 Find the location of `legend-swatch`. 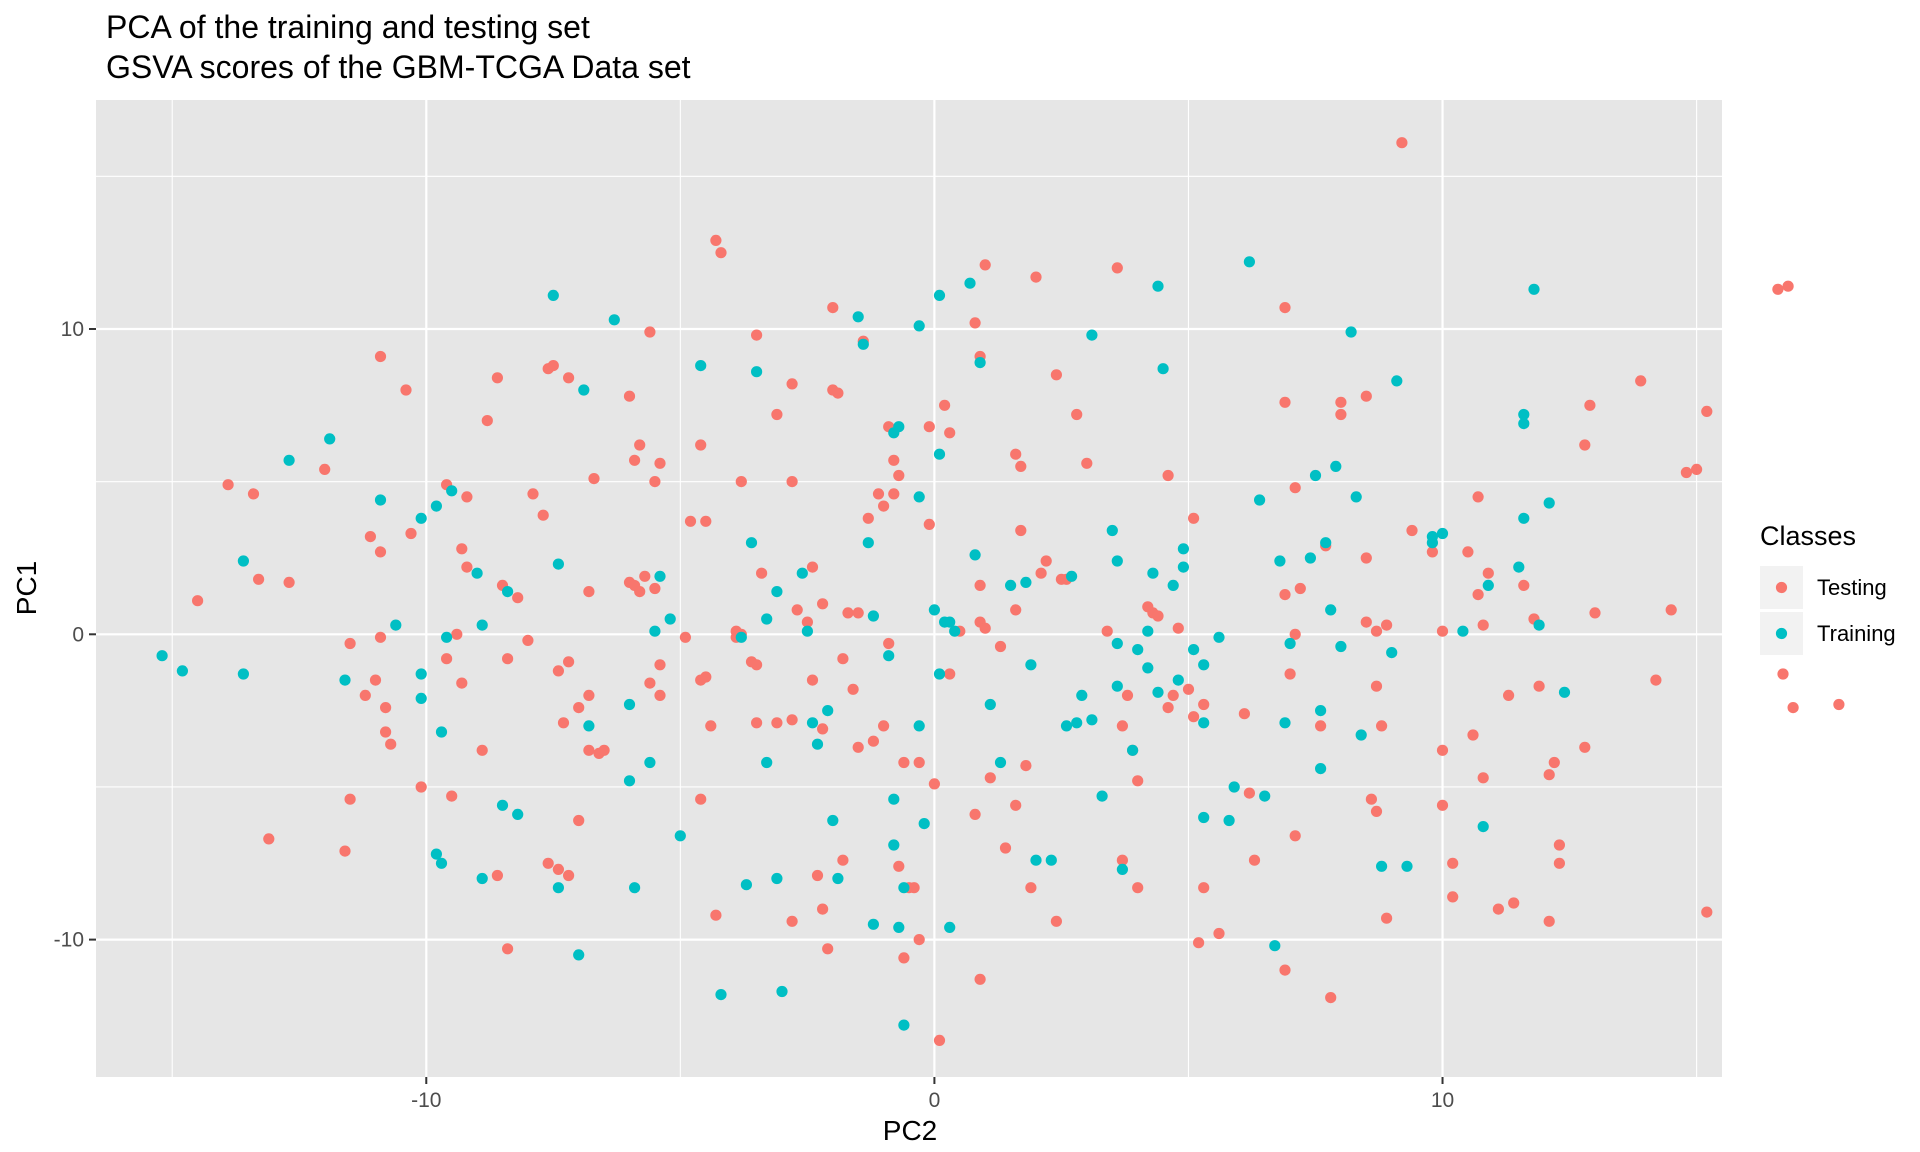

legend-swatch is located at coordinates (1781, 587).